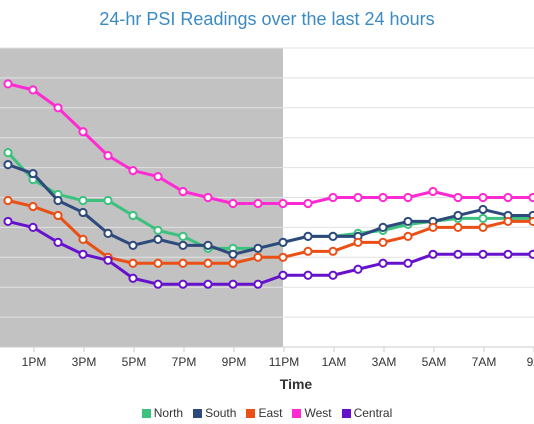  I want to click on legend-item-south: South, so click(214, 413).